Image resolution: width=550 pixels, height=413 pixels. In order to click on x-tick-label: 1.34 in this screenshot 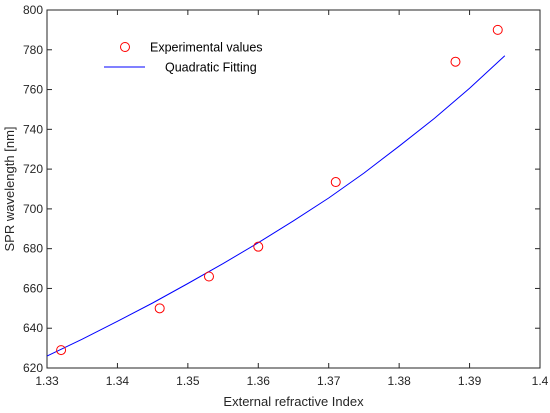, I will do `click(118, 381)`.